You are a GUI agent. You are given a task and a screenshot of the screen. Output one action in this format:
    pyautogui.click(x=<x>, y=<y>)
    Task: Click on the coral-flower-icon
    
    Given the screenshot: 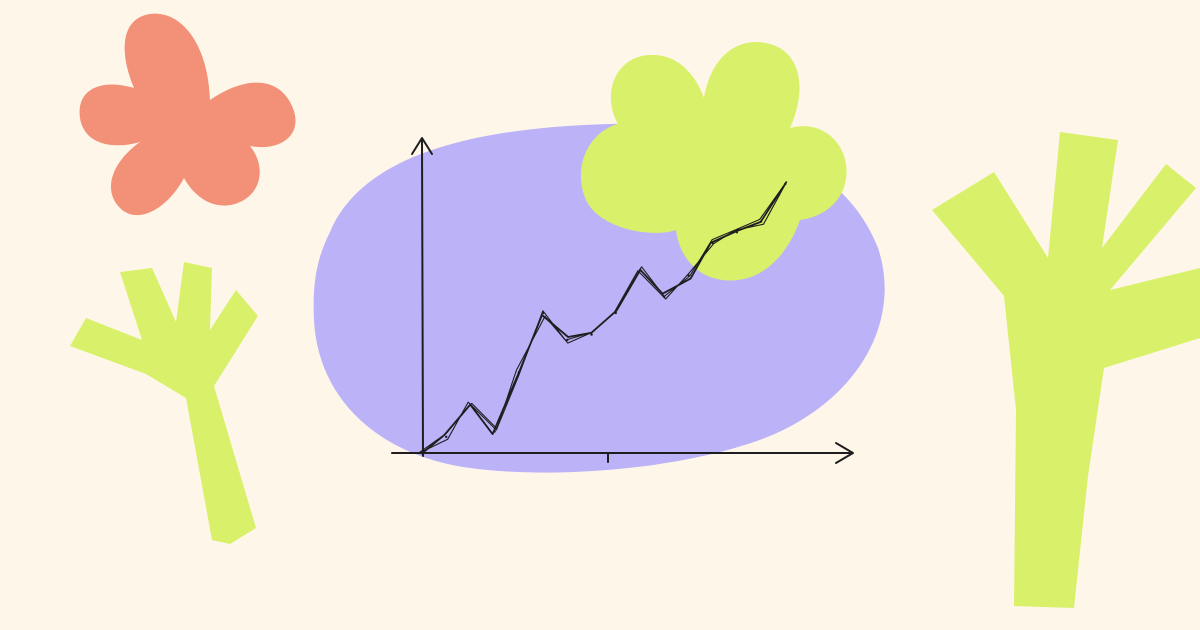 What is the action you would take?
    pyautogui.click(x=187, y=114)
    